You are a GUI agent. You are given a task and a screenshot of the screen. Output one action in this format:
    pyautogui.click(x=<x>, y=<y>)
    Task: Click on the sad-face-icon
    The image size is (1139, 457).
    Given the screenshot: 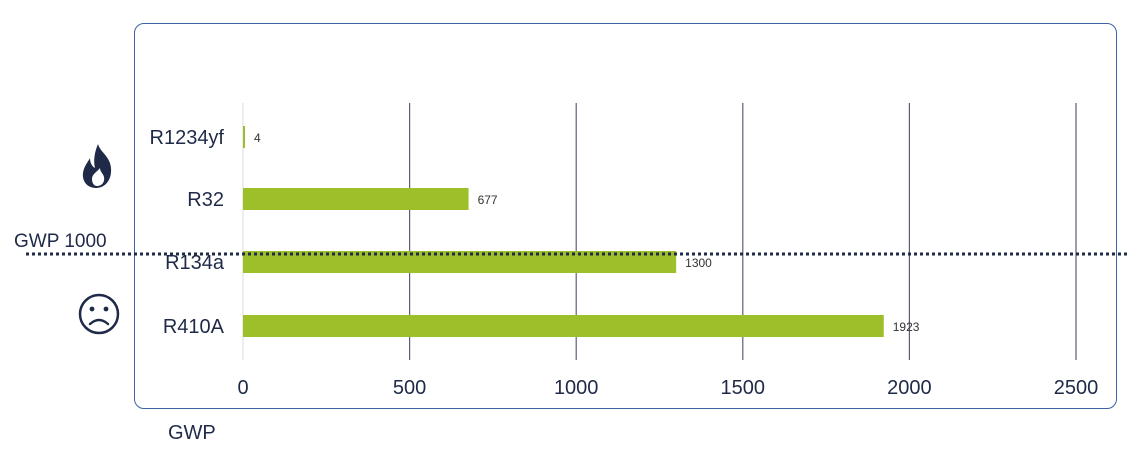 What is the action you would take?
    pyautogui.click(x=99, y=314)
    